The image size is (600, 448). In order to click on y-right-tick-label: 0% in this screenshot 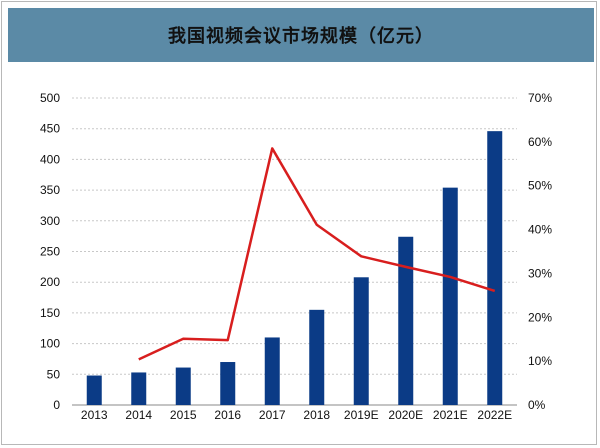, I will do `click(537, 405)`.